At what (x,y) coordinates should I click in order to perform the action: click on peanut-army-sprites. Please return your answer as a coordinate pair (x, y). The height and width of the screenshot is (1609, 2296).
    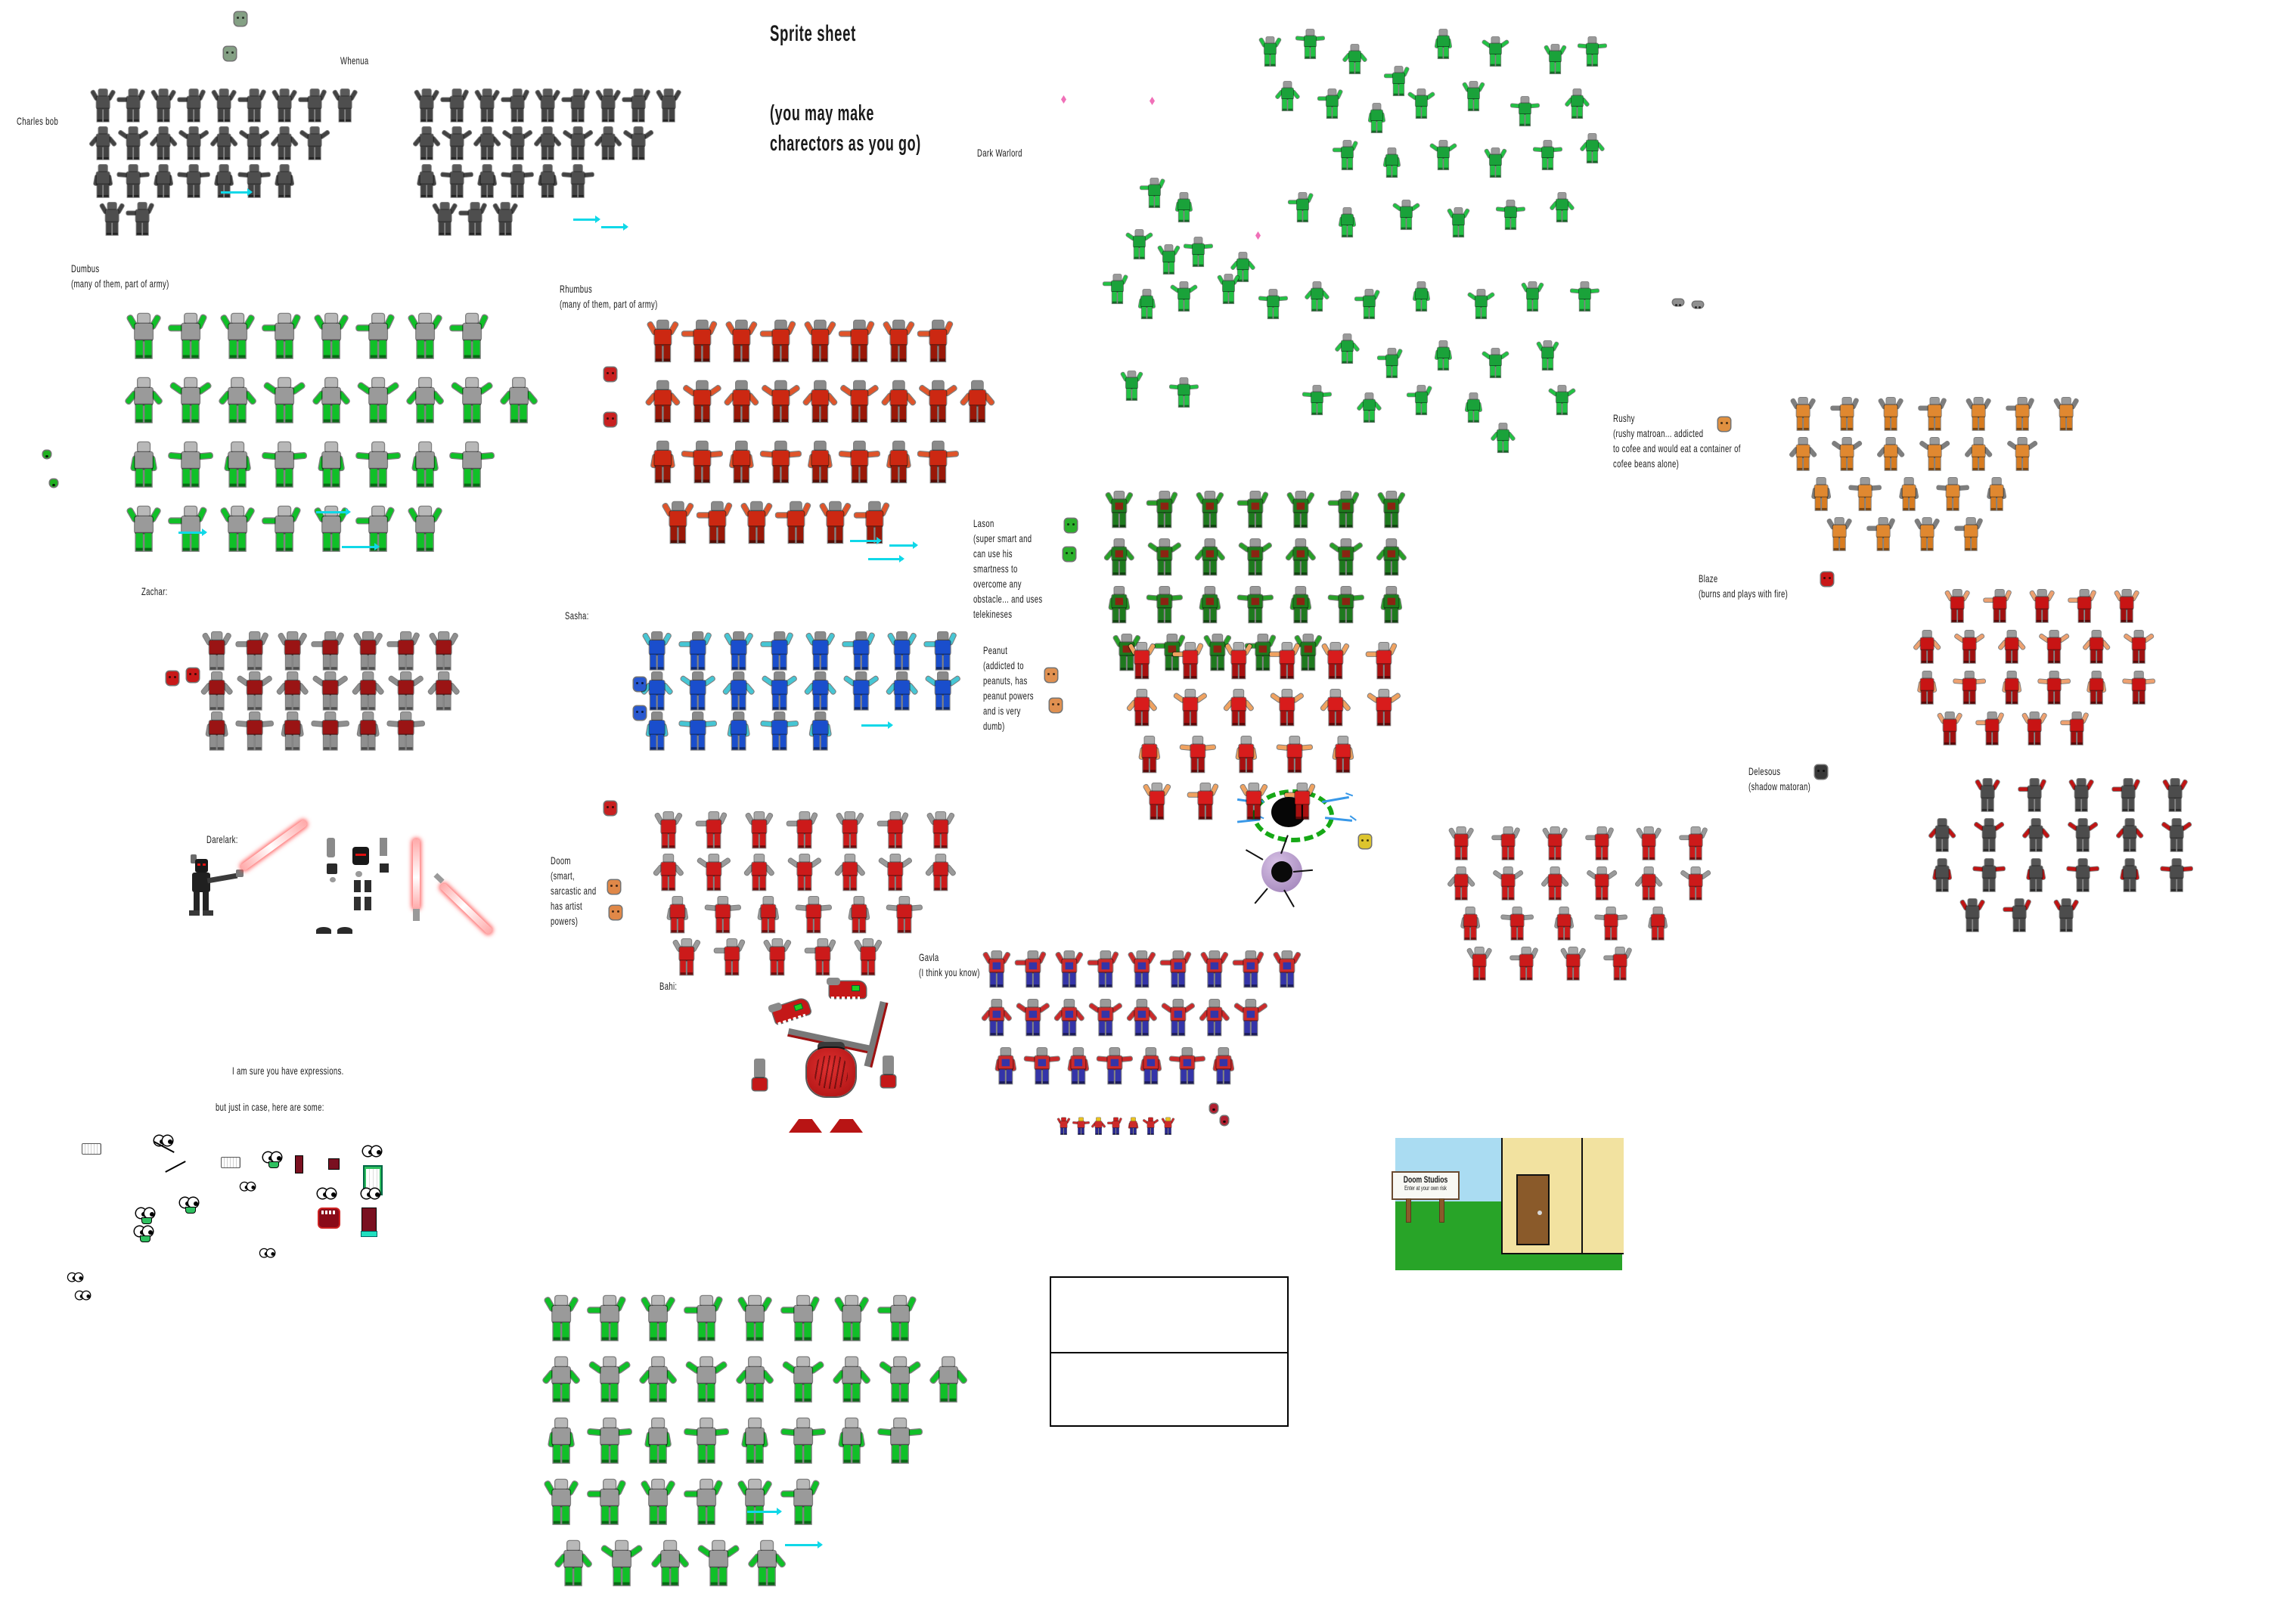
    Looking at the image, I should click on (1149, 755).